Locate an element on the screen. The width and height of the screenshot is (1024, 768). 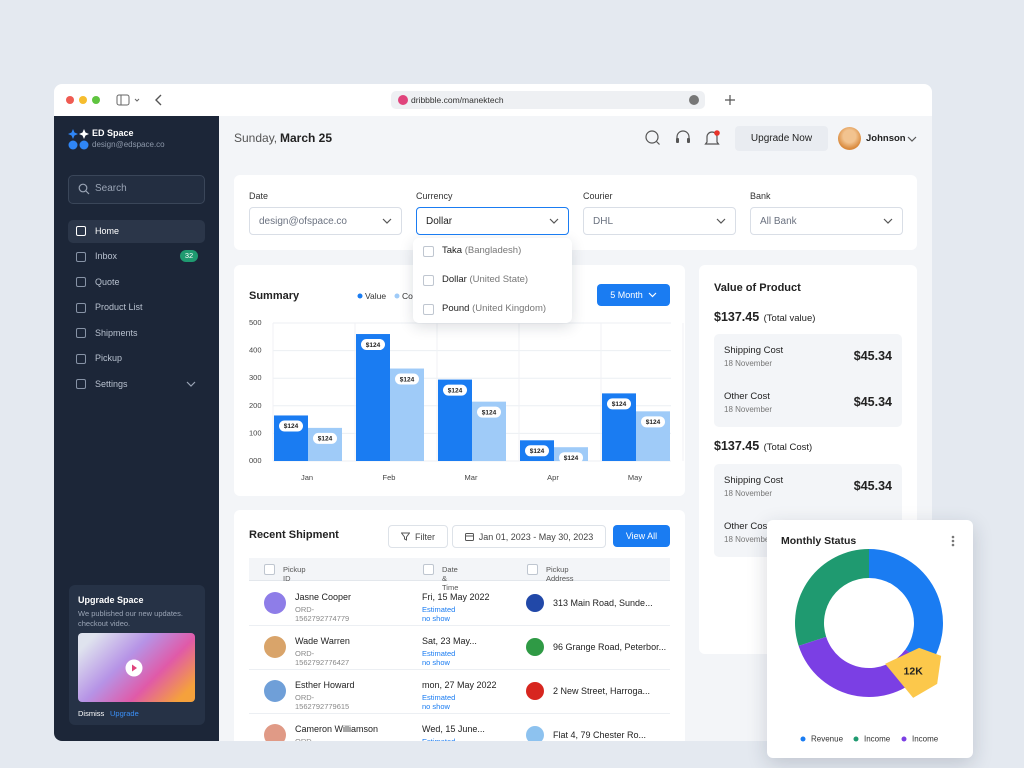
nav-item: Settings is located at coordinates (136, 384).